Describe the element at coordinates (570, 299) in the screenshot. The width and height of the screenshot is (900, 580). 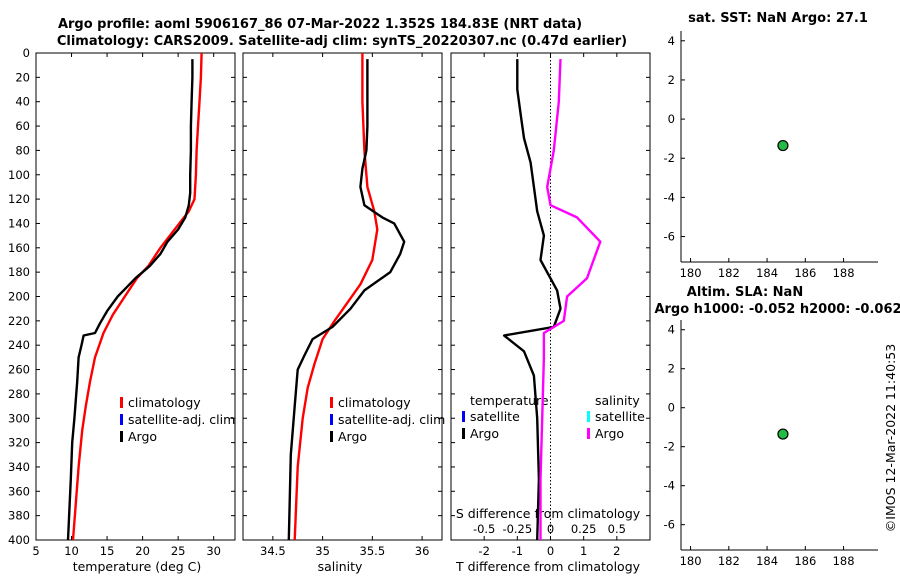
I see `difference-series-s-argo-clim` at that location.